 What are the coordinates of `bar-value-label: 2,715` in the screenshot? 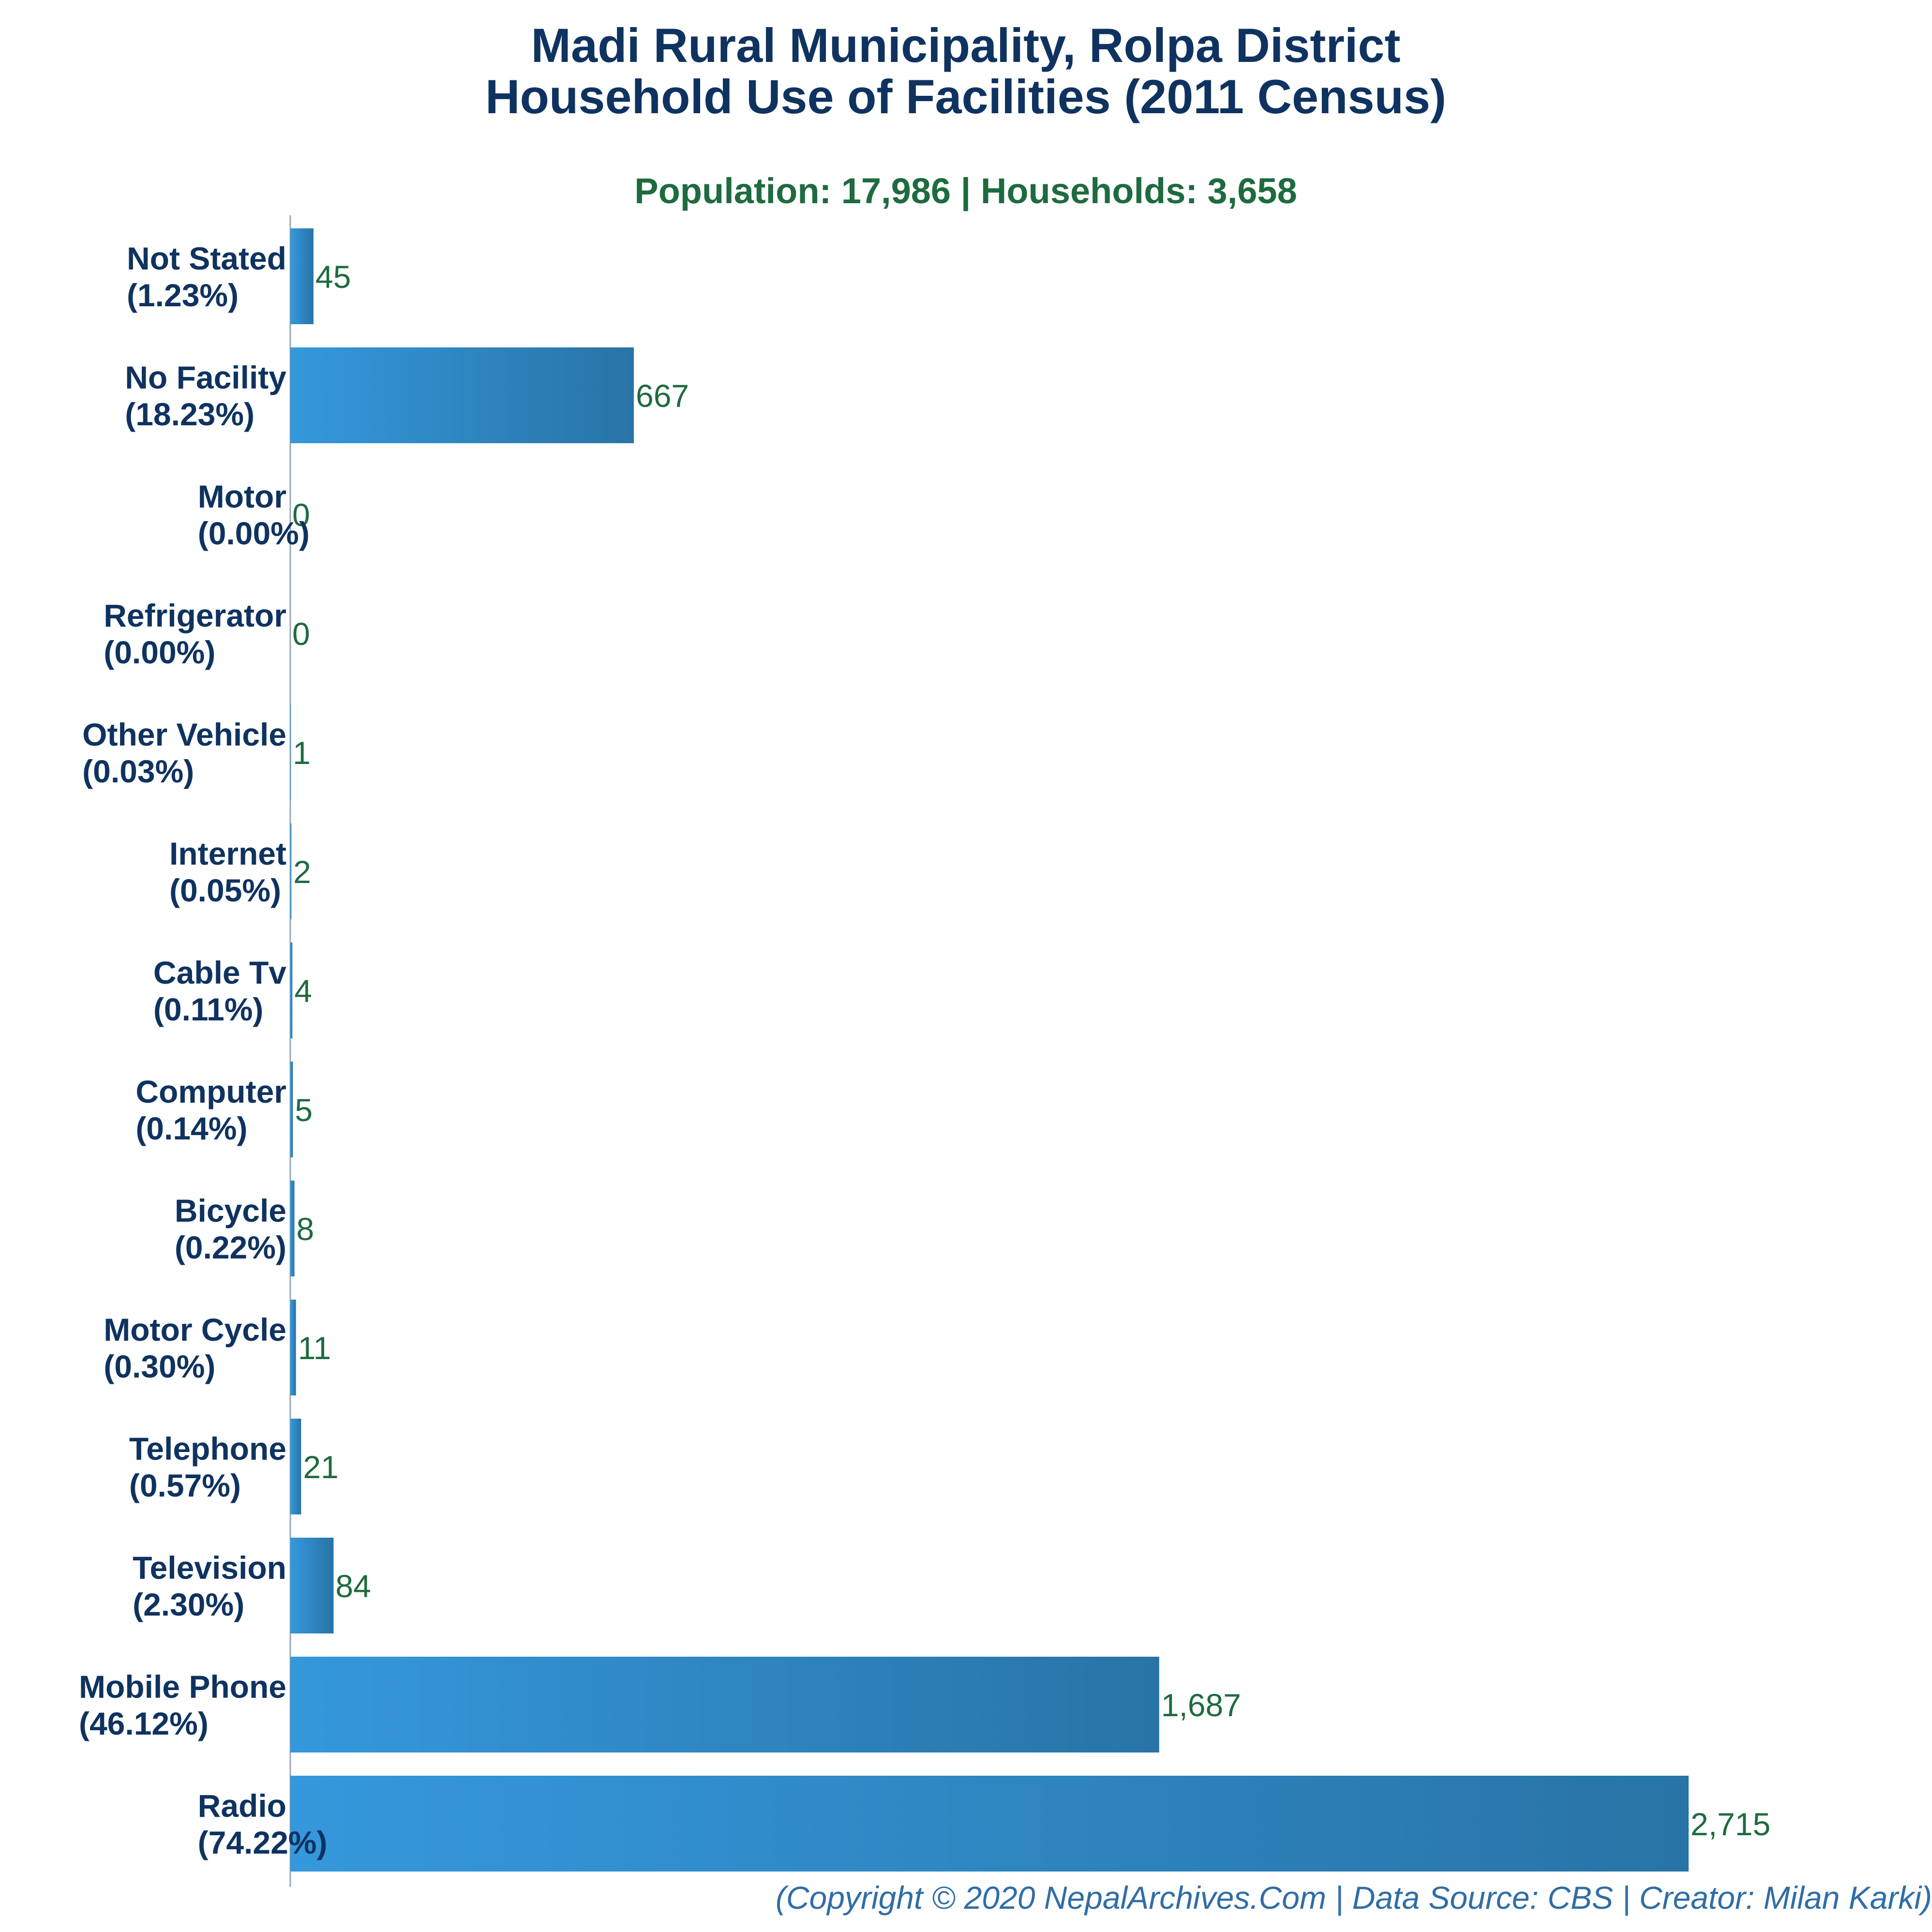 It's located at (1730, 1824).